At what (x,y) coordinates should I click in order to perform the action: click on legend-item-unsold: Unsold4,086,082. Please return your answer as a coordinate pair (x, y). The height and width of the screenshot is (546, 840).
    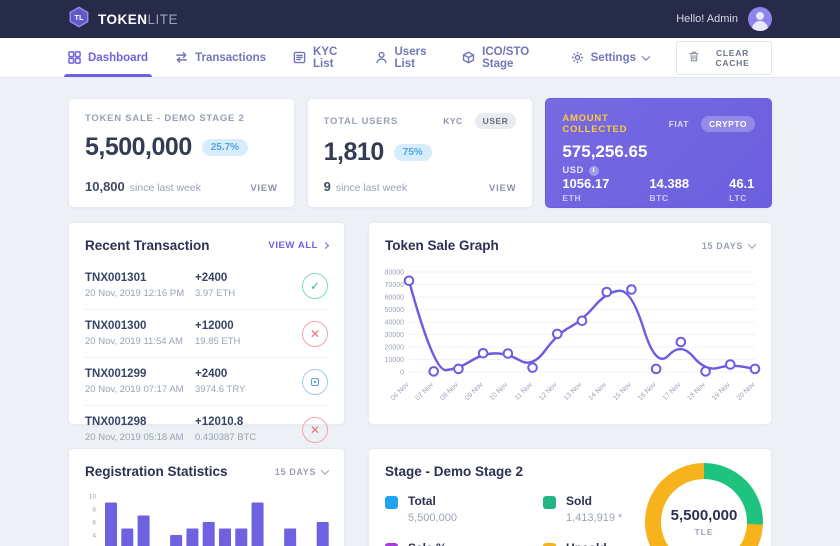
    Looking at the image, I should click on (603, 543).